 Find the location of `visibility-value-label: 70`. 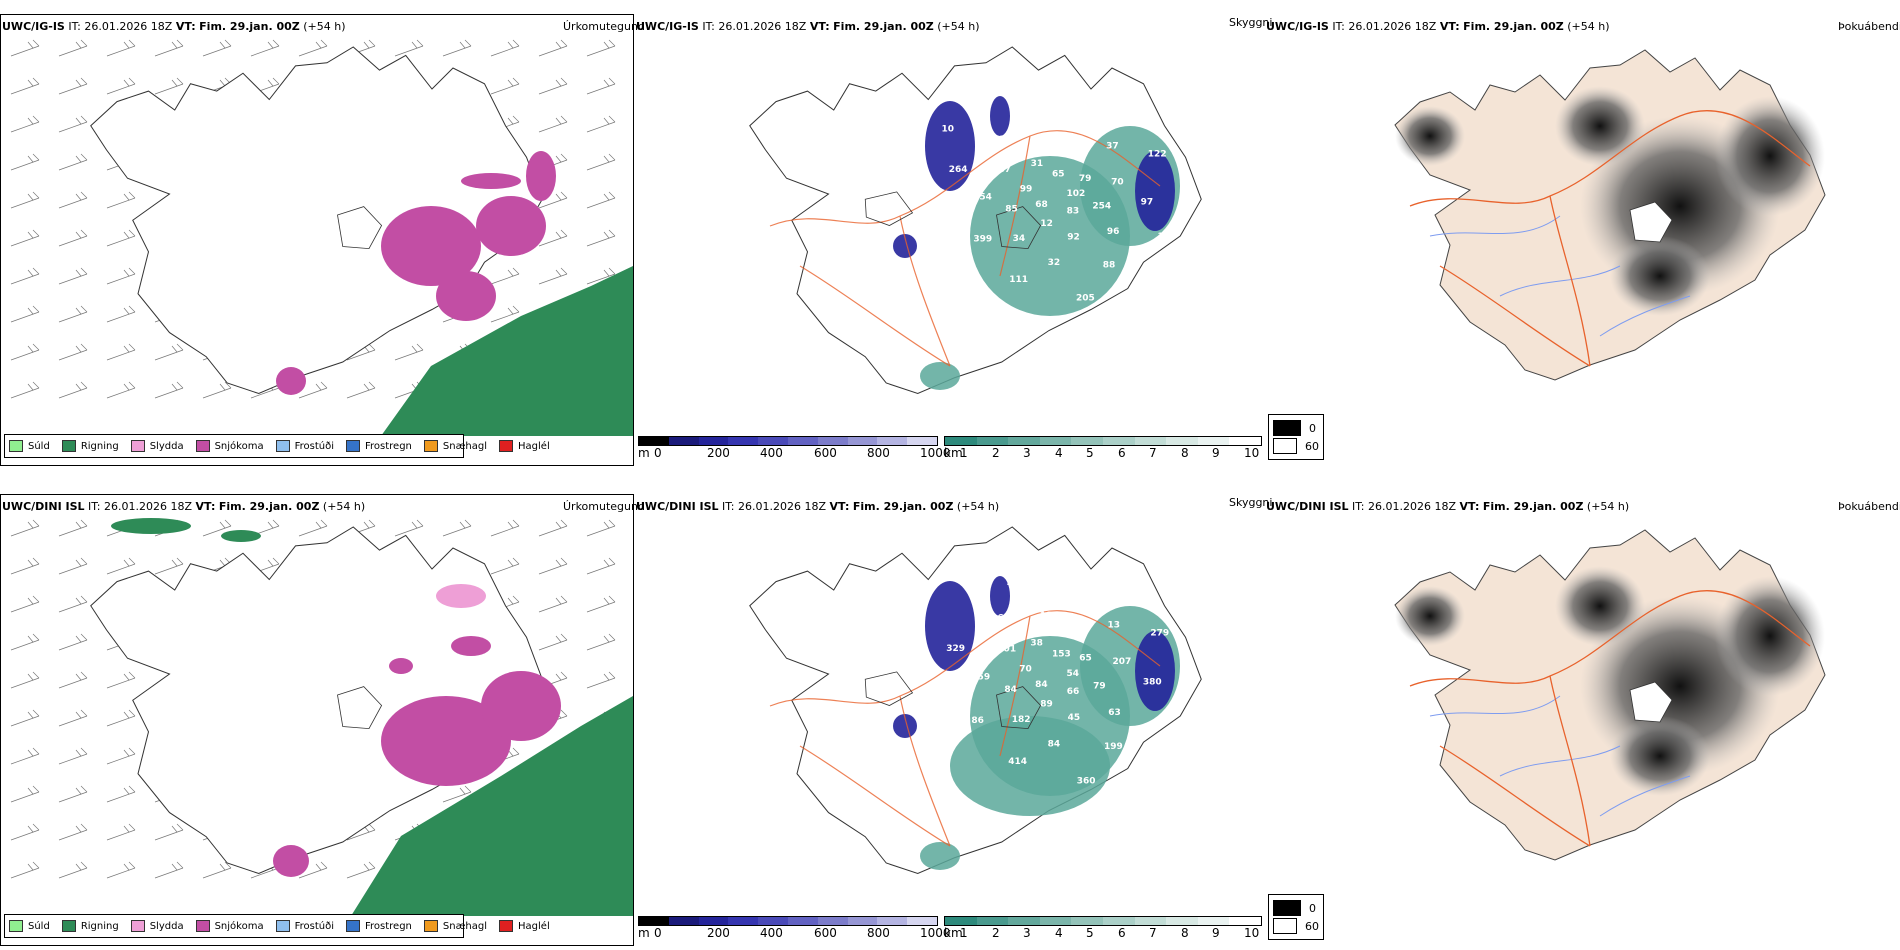

visibility-value-label: 70 is located at coordinates (1117, 182).